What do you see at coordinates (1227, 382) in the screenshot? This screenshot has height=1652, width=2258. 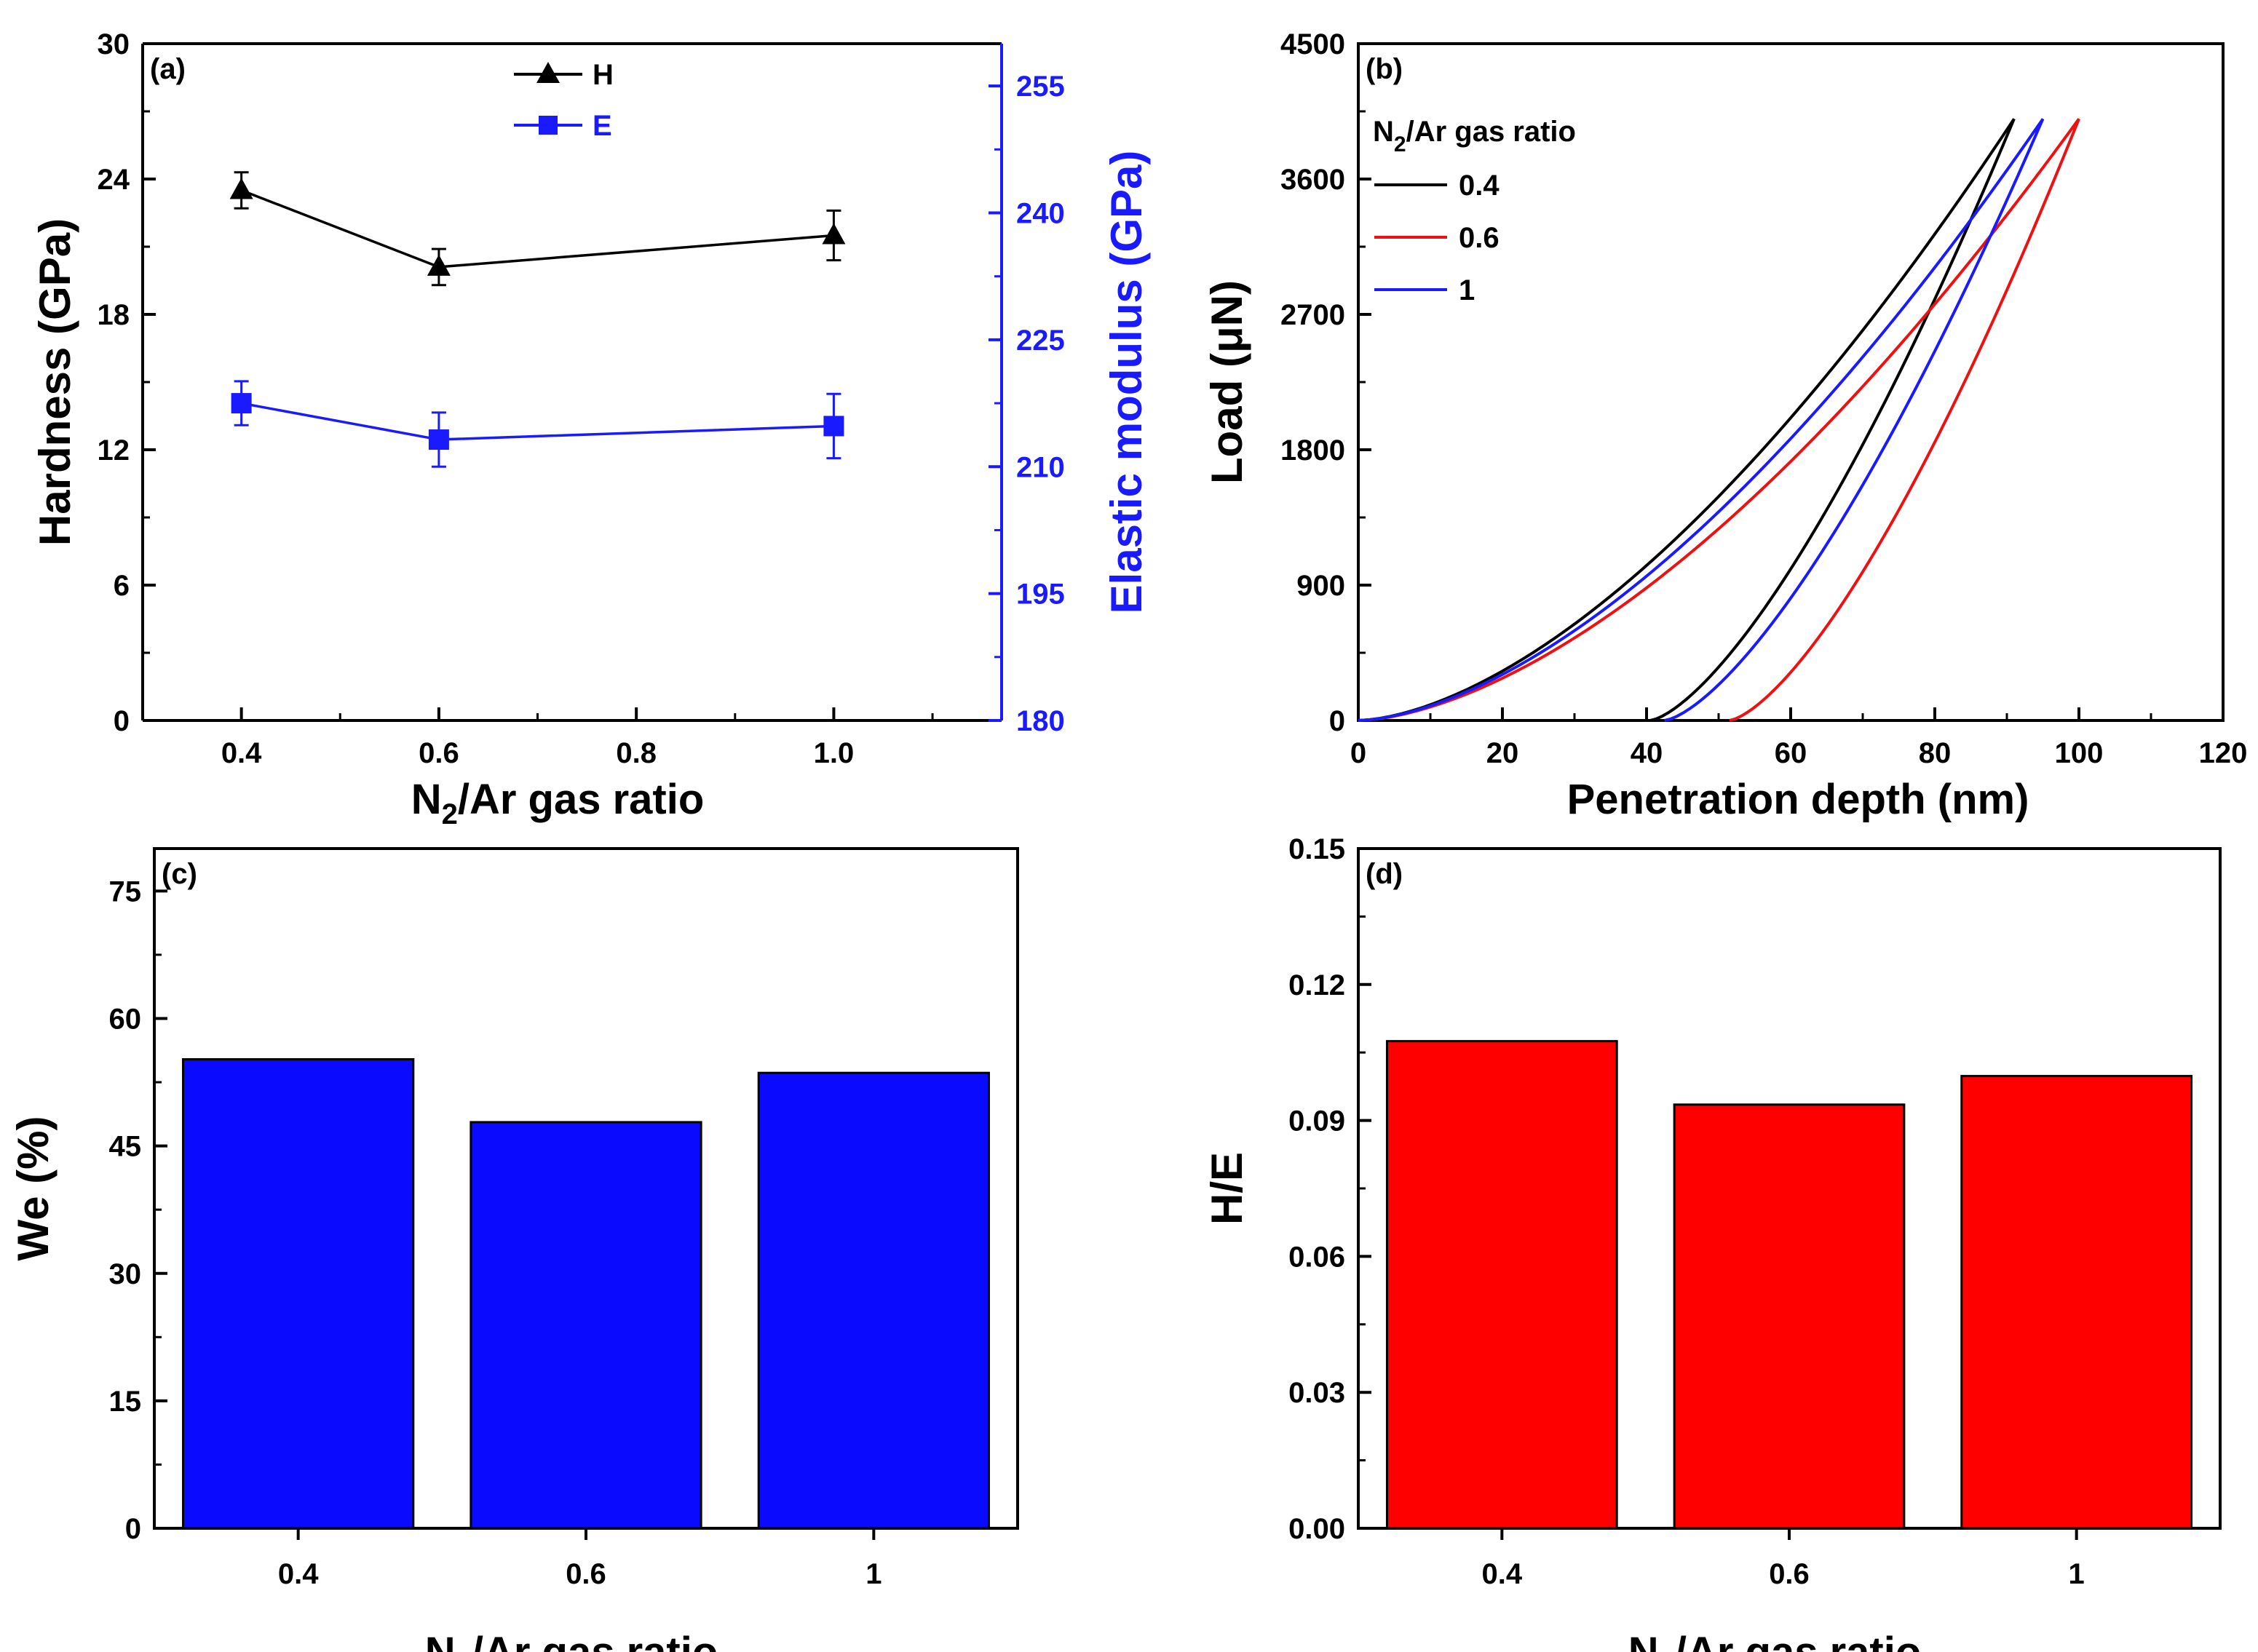 I see `b-ylabel: Load (μN)` at bounding box center [1227, 382].